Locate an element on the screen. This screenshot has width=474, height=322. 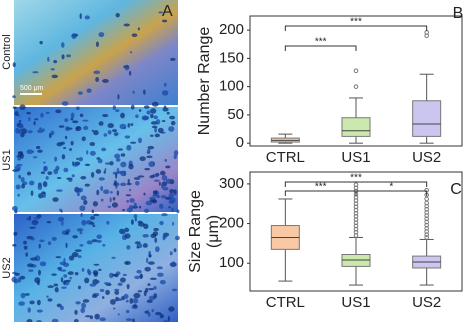
row-label: US2 is located at coordinates (7, 267).